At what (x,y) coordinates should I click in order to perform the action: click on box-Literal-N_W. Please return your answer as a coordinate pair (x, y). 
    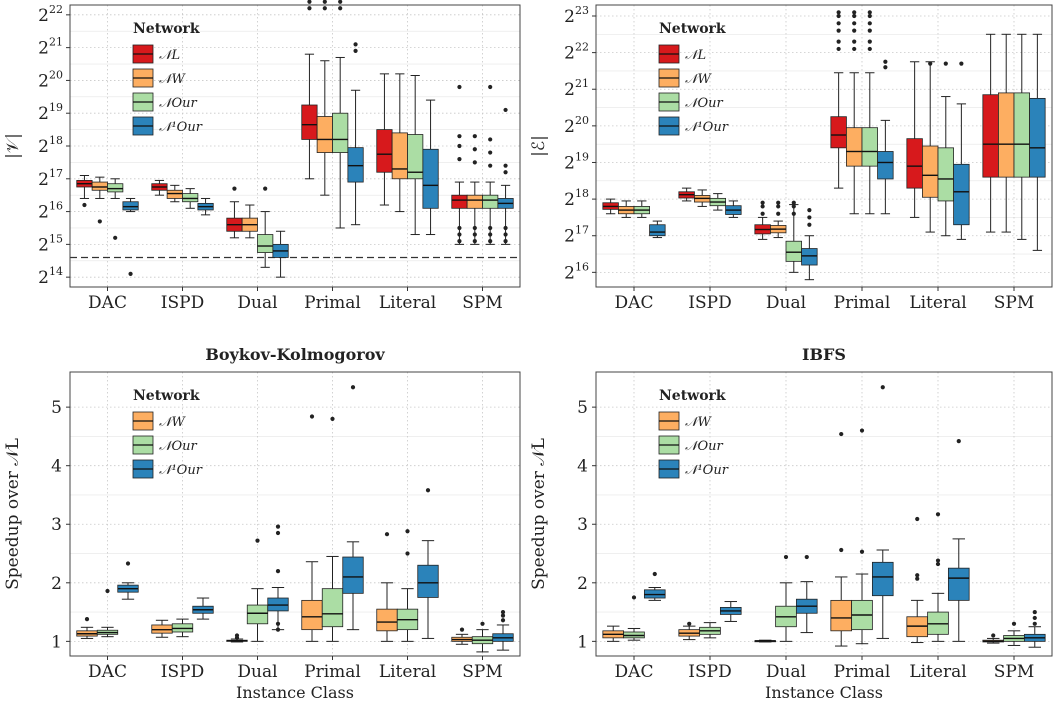
    Looking at the image, I should click on (399, 143).